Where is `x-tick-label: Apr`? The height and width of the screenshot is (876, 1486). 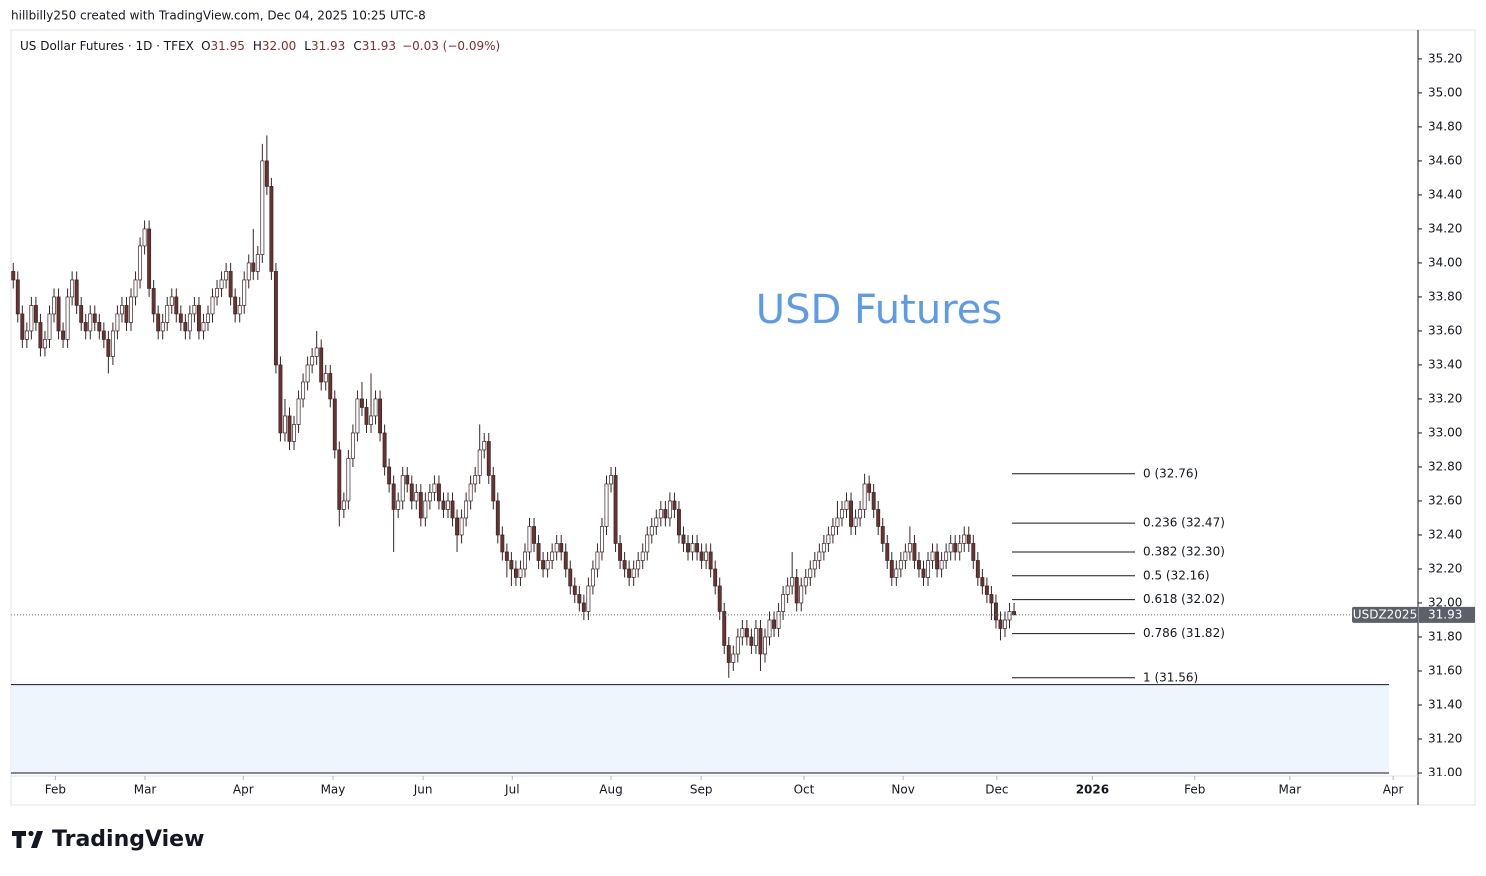 x-tick-label: Apr is located at coordinates (243, 790).